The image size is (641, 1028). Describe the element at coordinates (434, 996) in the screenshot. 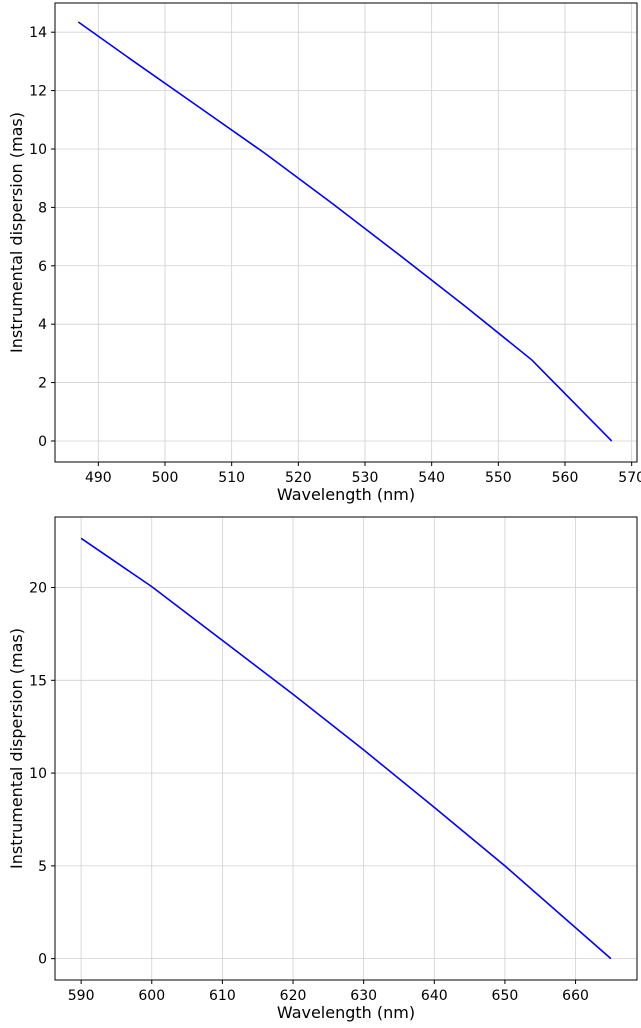

I see `x-tick-label: 640` at that location.